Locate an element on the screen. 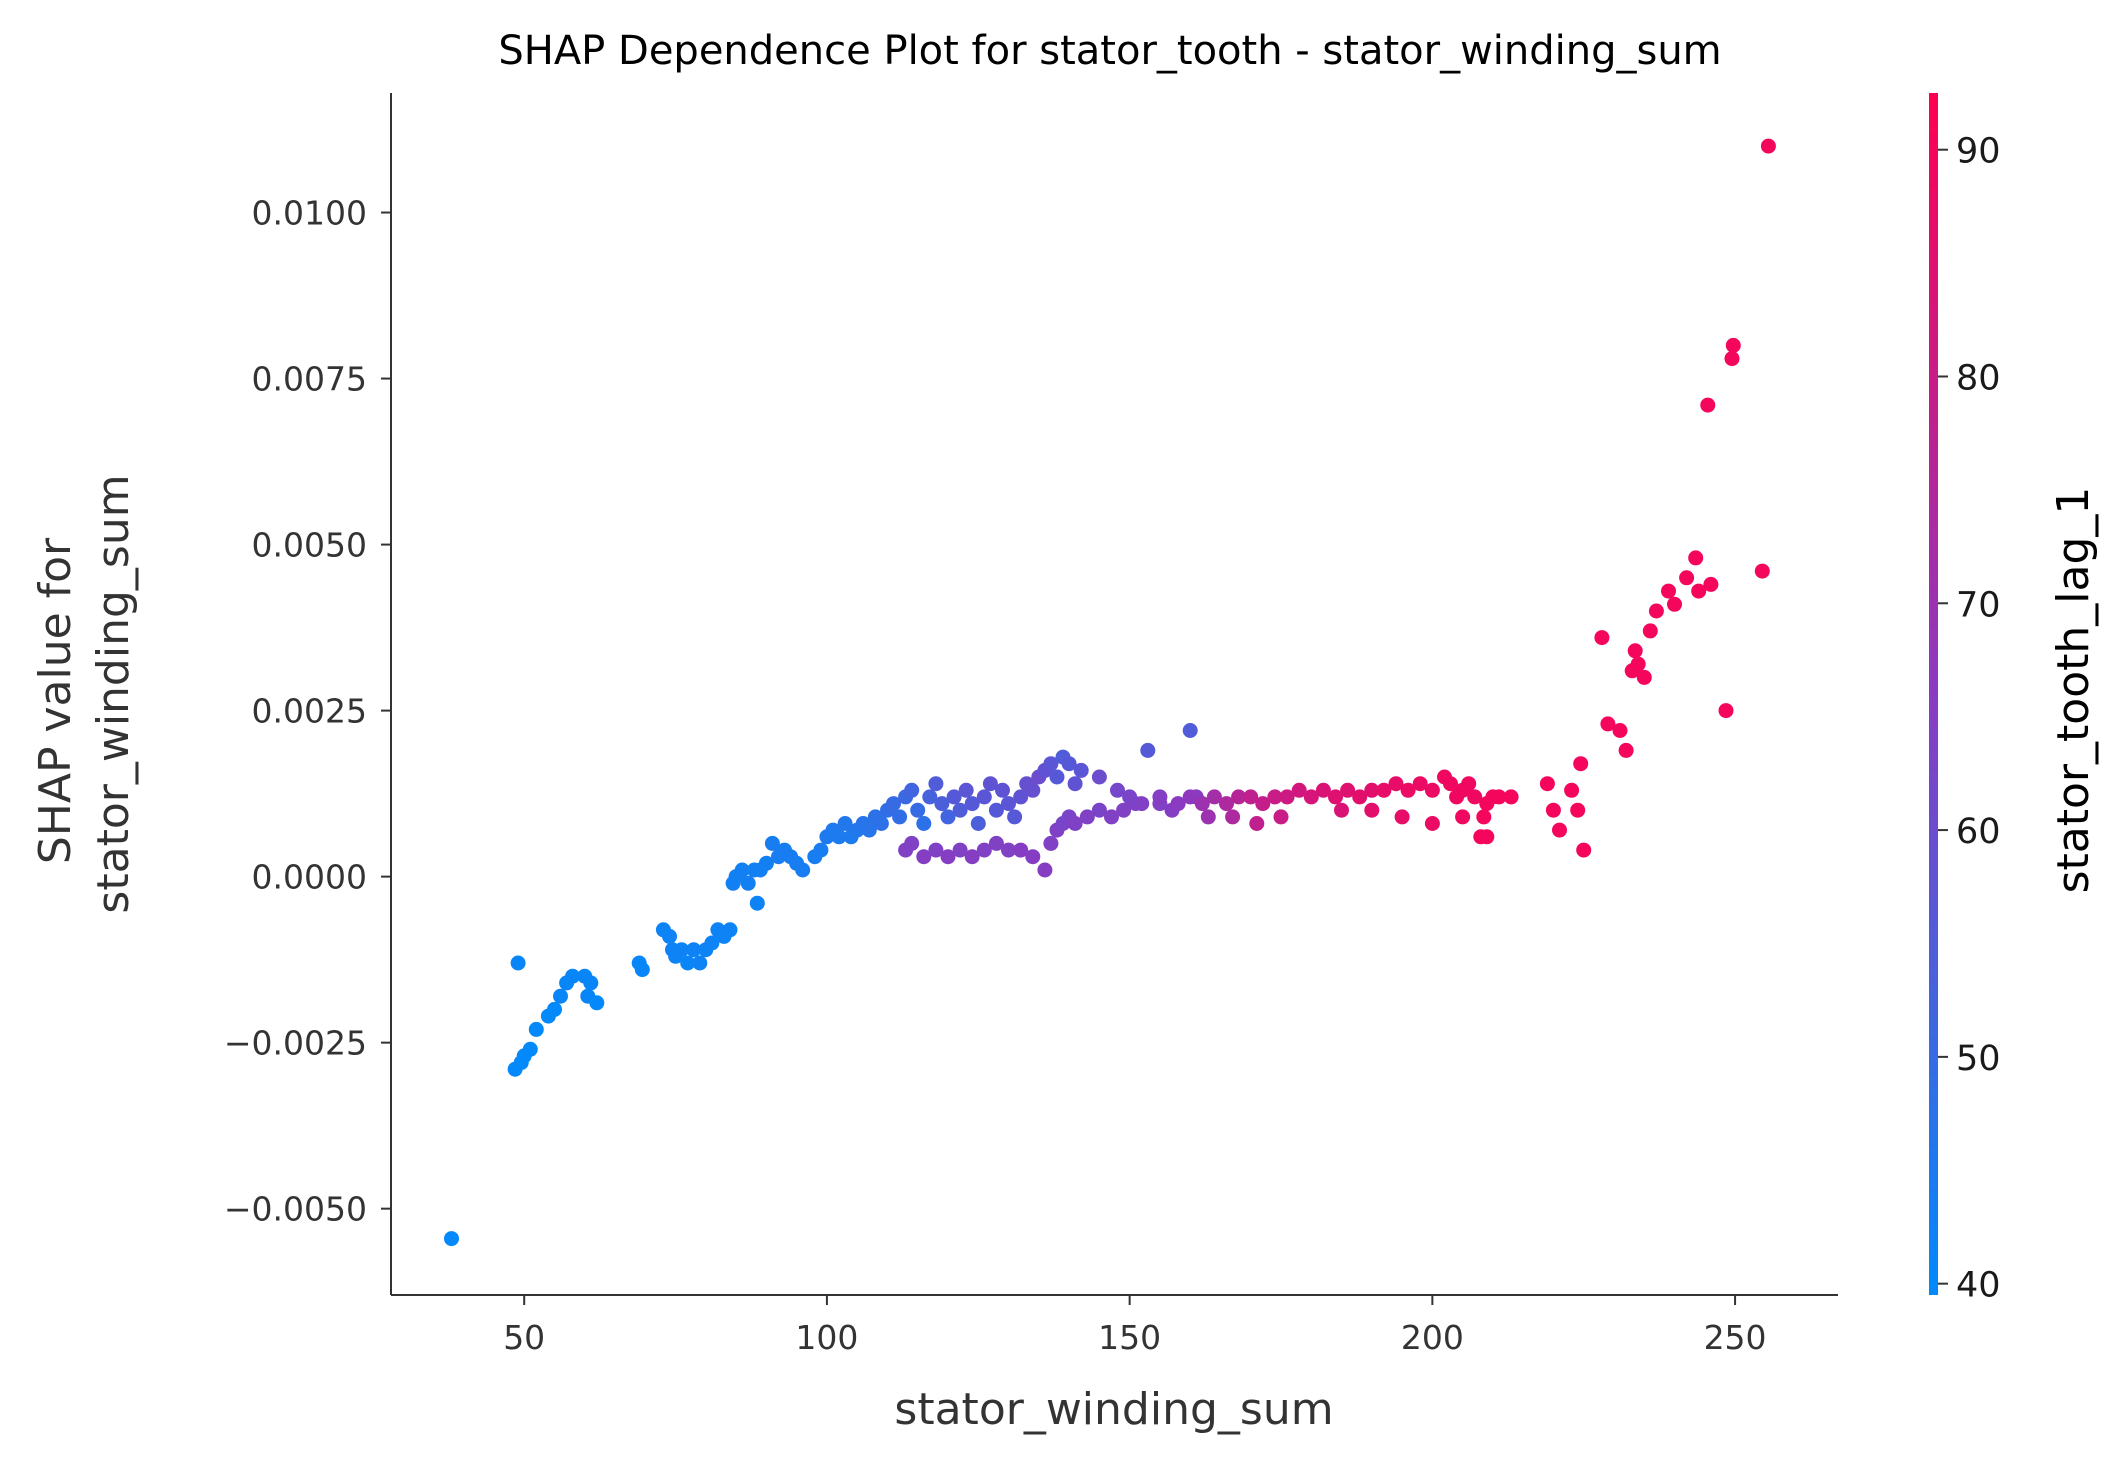  colorbar-tick-label: 60 is located at coordinates (1978, 832).